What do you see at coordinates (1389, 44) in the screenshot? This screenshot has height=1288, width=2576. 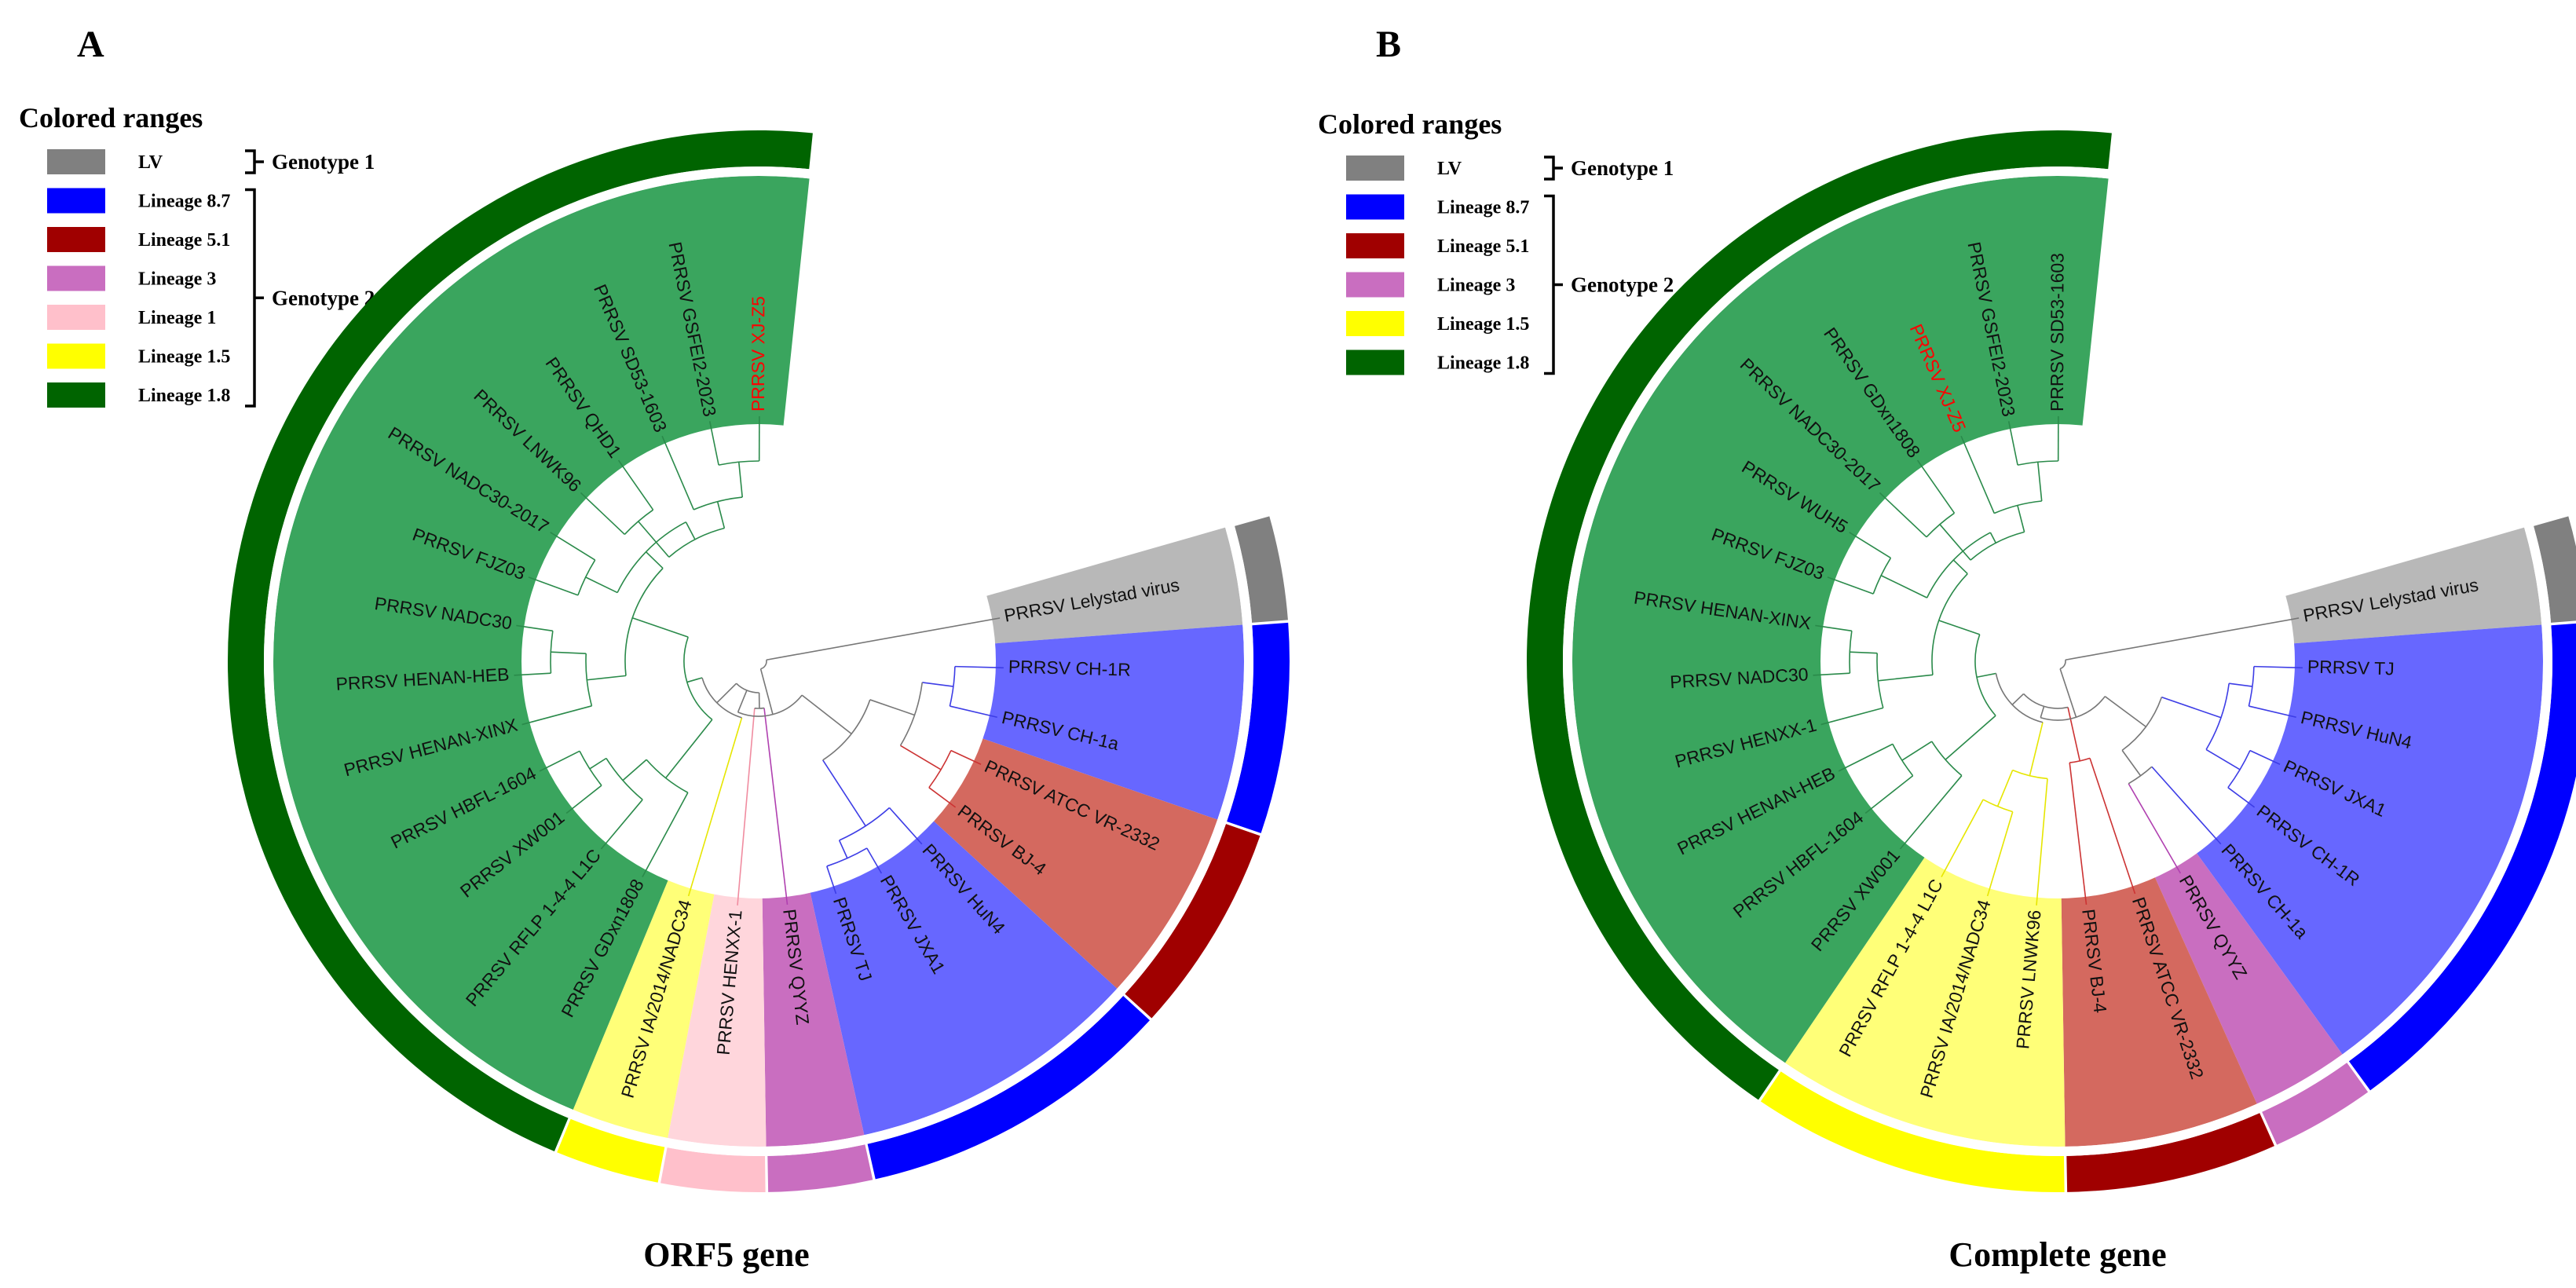 I see `panel-label: B` at bounding box center [1389, 44].